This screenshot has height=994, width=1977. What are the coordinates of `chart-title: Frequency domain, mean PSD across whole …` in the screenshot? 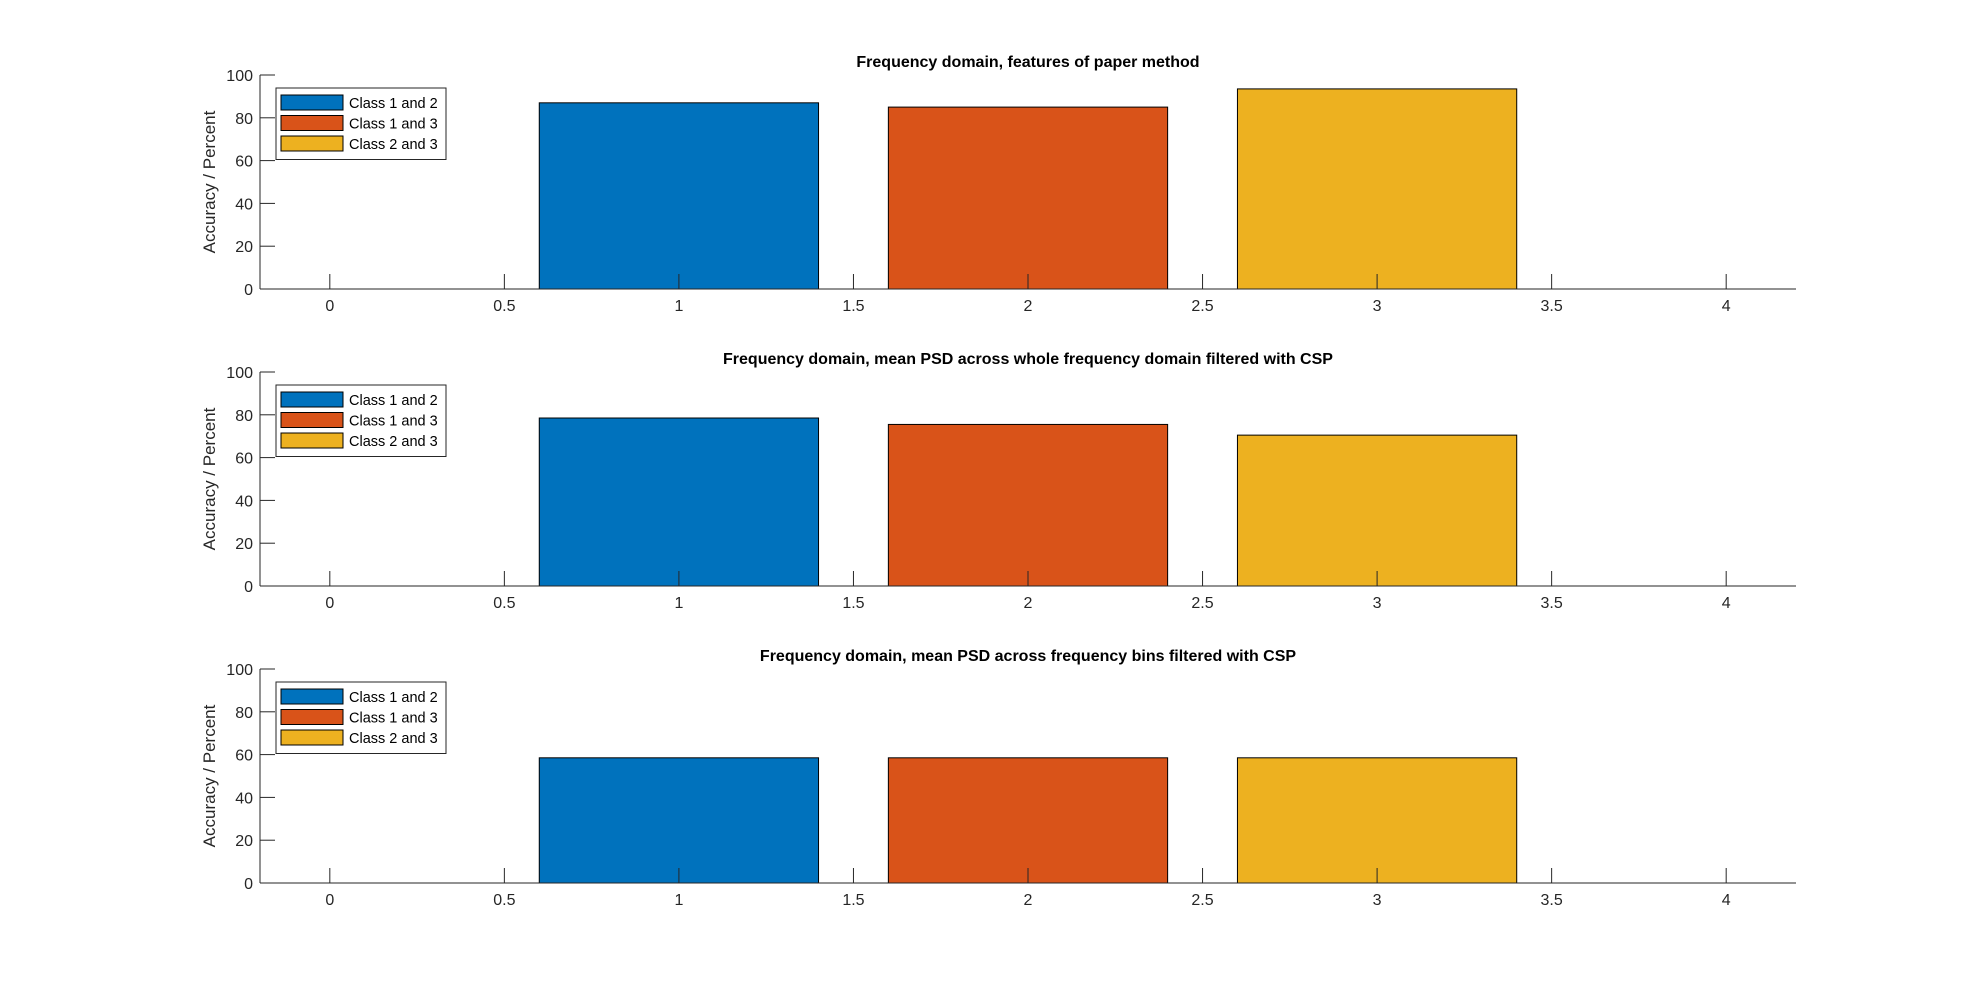 It's located at (1028, 359).